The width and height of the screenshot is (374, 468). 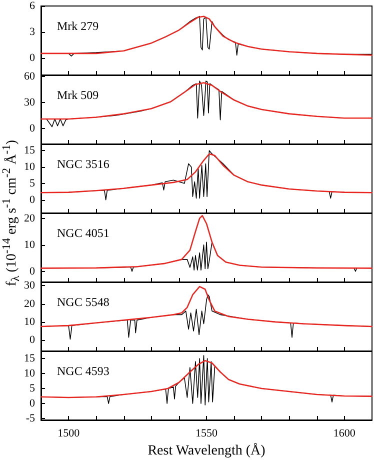 I want to click on annotation: NGC 5548, so click(x=83, y=302).